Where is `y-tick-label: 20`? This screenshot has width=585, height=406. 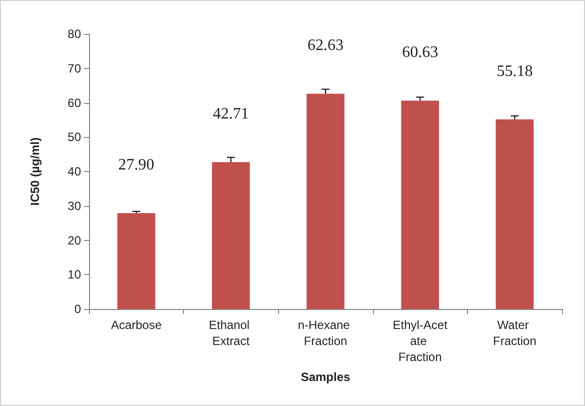 y-tick-label: 20 is located at coordinates (75, 240).